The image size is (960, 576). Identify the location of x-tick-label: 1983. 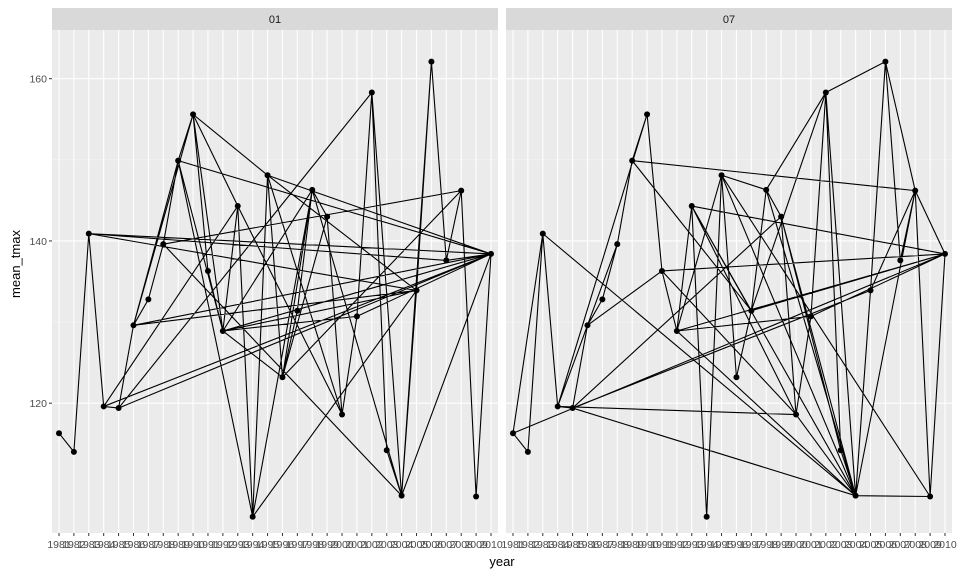
(543, 545).